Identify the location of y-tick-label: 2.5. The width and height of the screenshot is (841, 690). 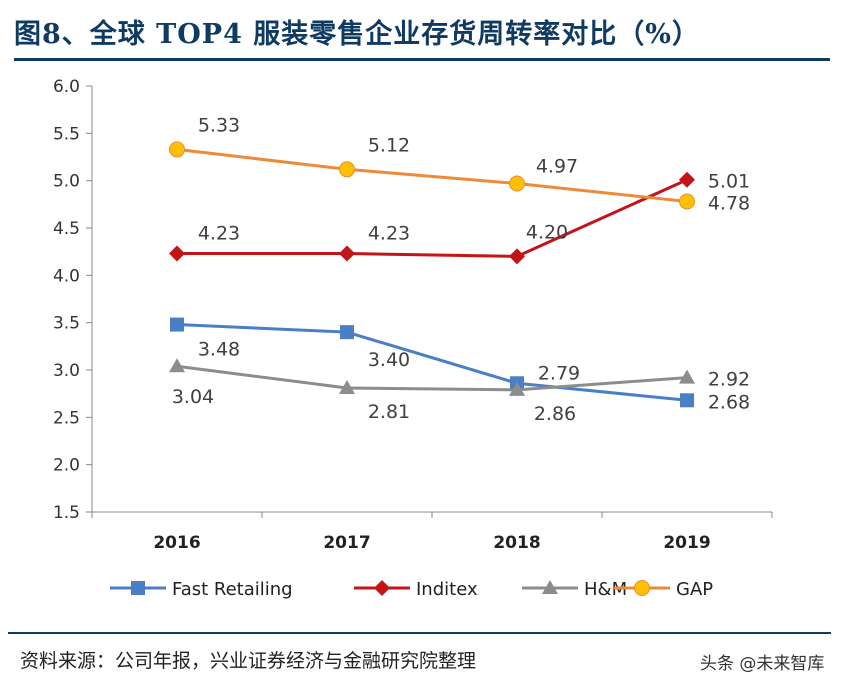
(66, 418).